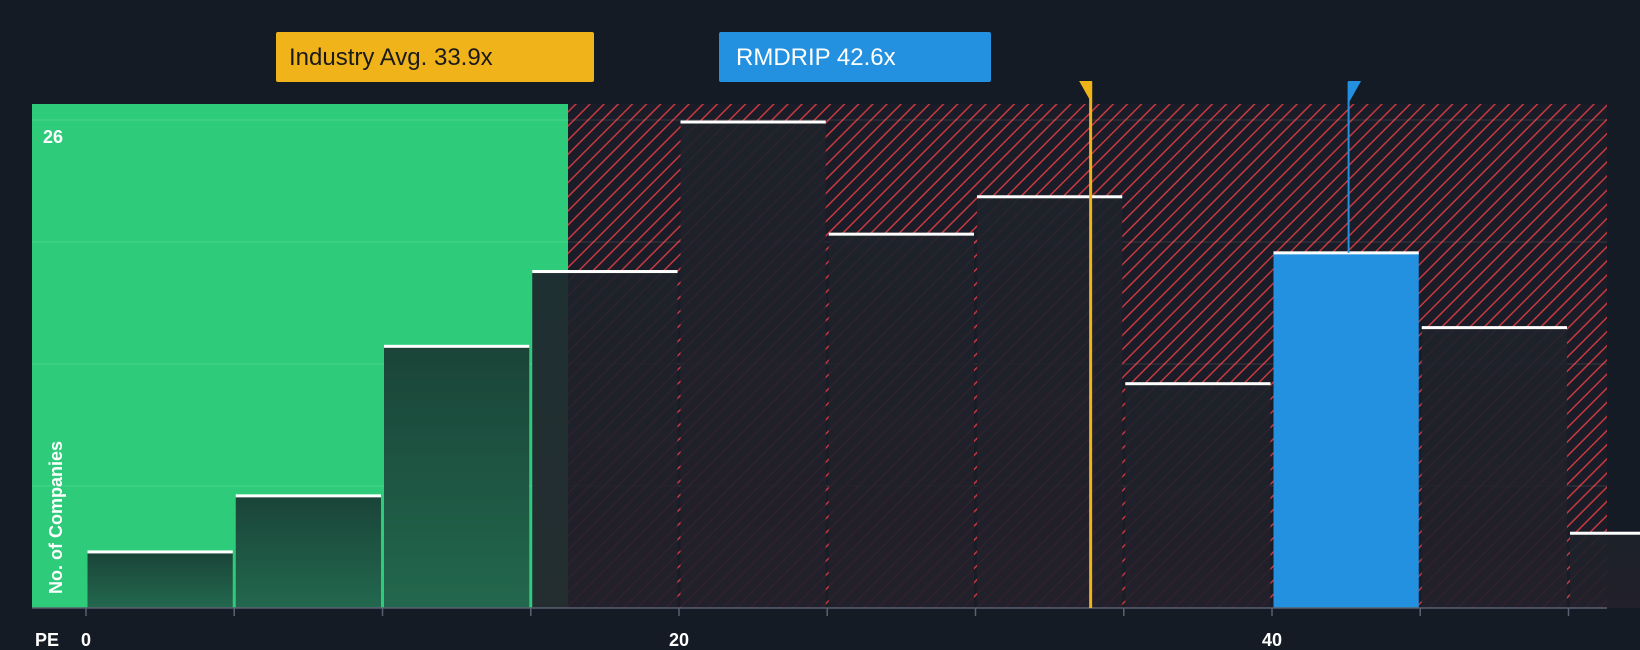 Image resolution: width=1640 pixels, height=650 pixels. I want to click on industry-avg-callout, so click(435, 57).